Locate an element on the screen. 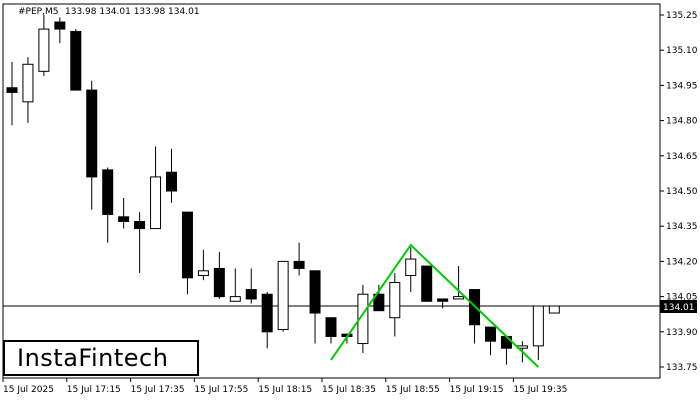  y-tick-label: 135.25 is located at coordinates (682, 16).